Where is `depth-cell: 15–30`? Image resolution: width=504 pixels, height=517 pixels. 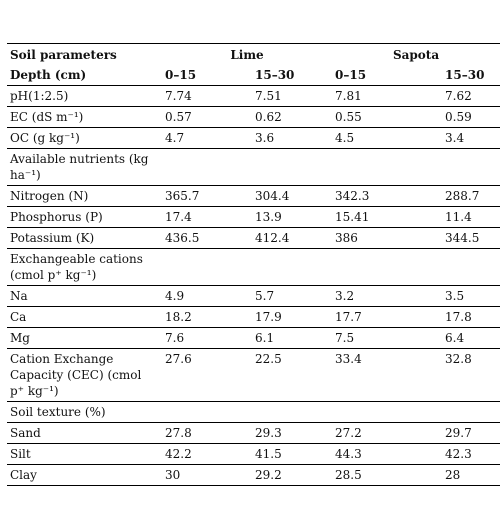
depth-cell: 15–30 is located at coordinates (292, 75).